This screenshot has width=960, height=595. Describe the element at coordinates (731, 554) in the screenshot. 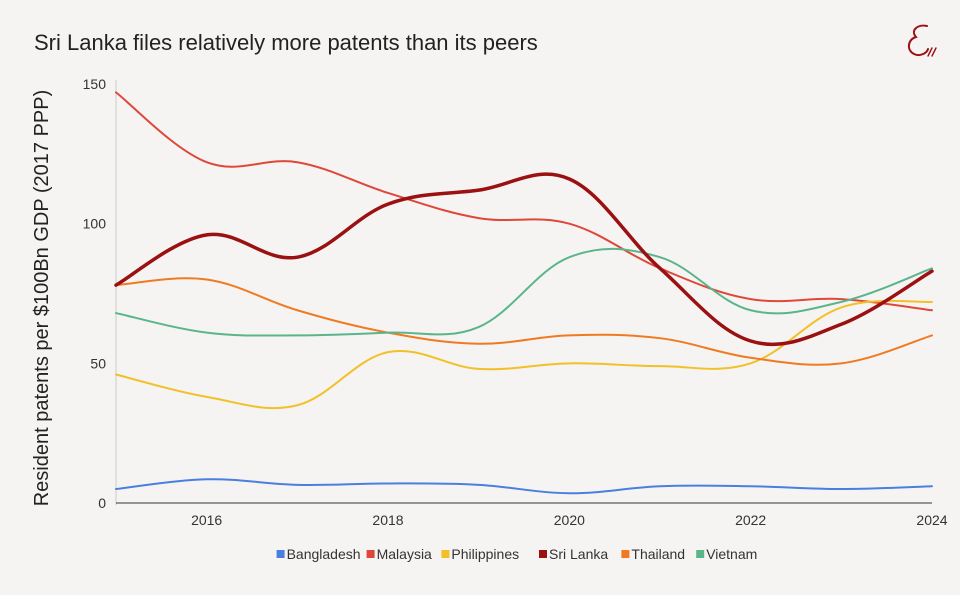

I see `legend-label-vietnam: Vietnam` at that location.